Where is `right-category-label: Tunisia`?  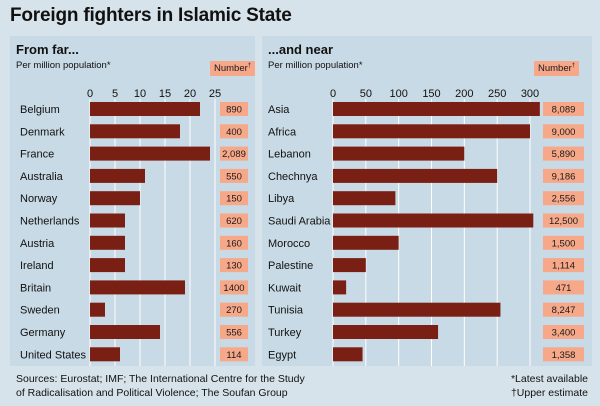 right-category-label: Tunisia is located at coordinates (286, 311).